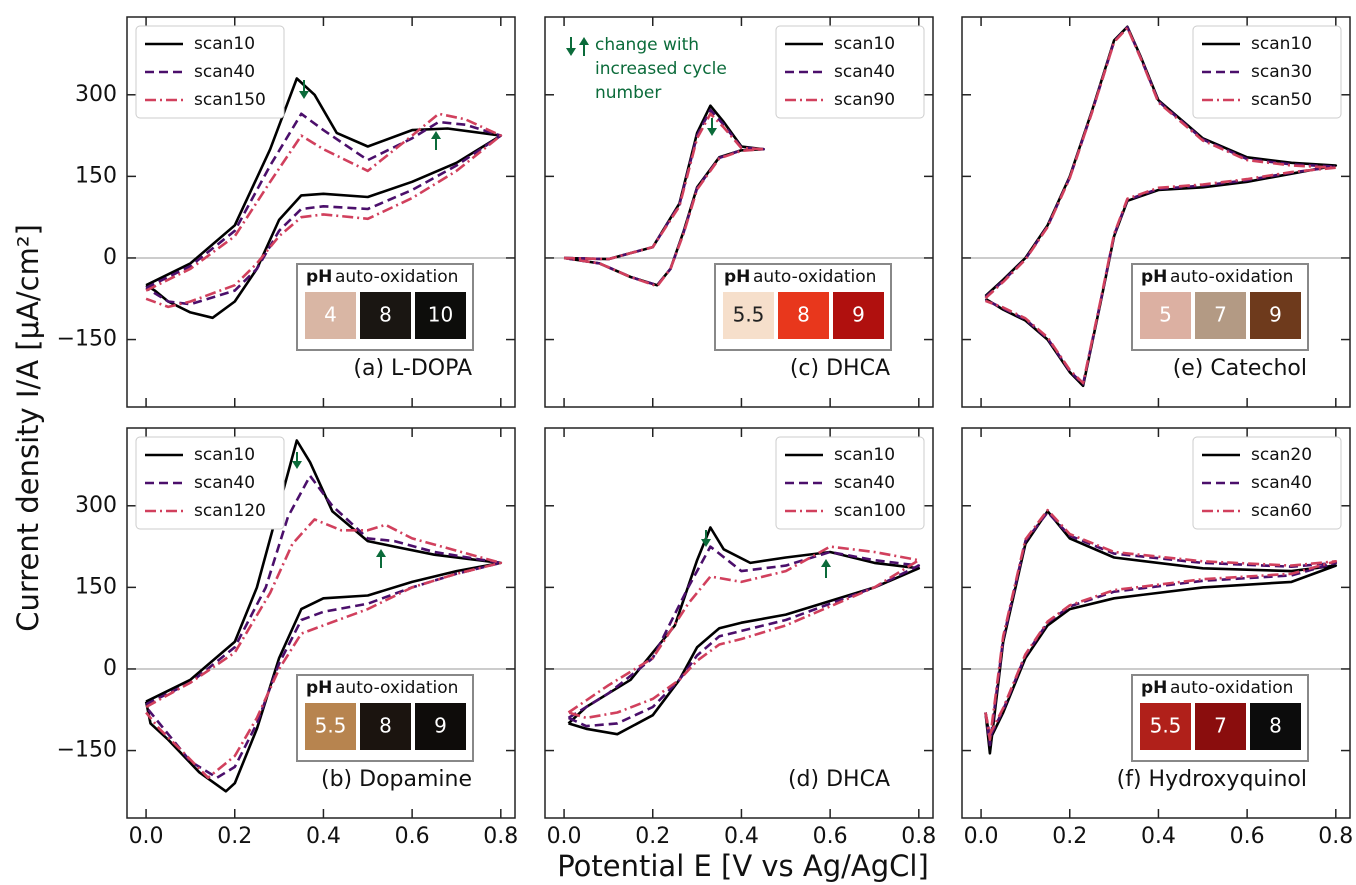  Describe the element at coordinates (96, 586) in the screenshot. I see `y-tick-label: 150` at that location.